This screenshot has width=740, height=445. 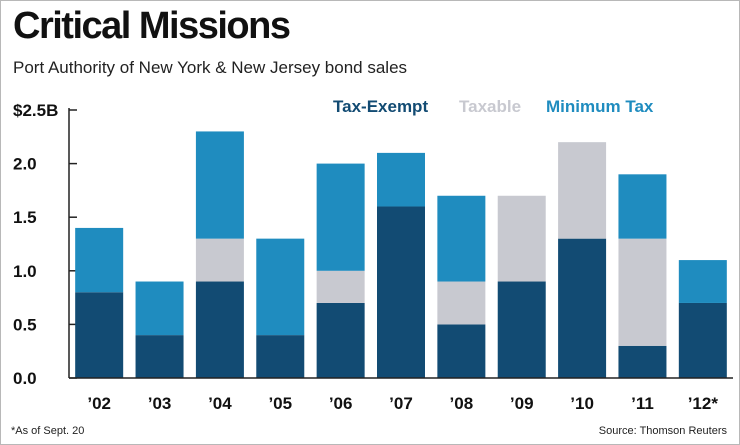 What do you see at coordinates (703, 403) in the screenshot?
I see `x-tick-label: ’12*` at bounding box center [703, 403].